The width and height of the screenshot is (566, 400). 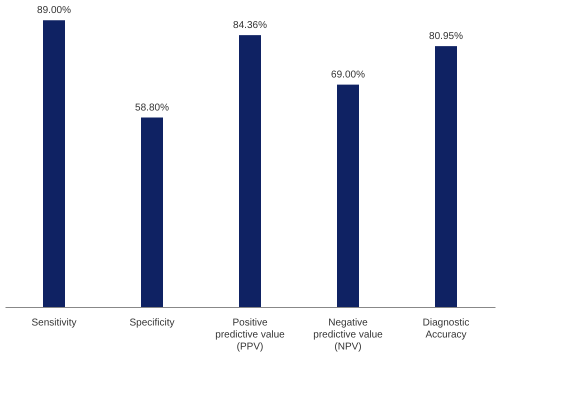 What do you see at coordinates (152, 323) in the screenshot?
I see `x-tick-label: Specificity` at bounding box center [152, 323].